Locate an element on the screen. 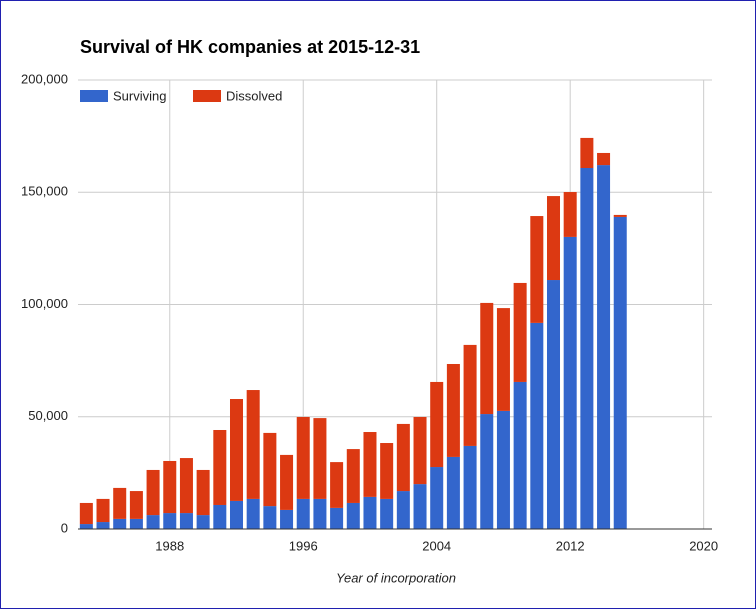  x-tick-label: 2020 is located at coordinates (703, 545).